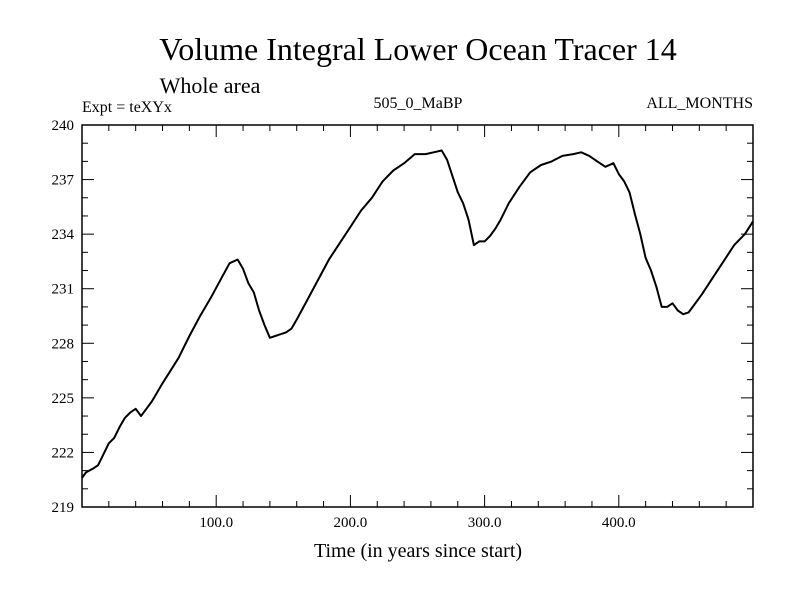 The width and height of the screenshot is (800, 600). What do you see at coordinates (63, 453) in the screenshot?
I see `y-tick-label: 222` at bounding box center [63, 453].